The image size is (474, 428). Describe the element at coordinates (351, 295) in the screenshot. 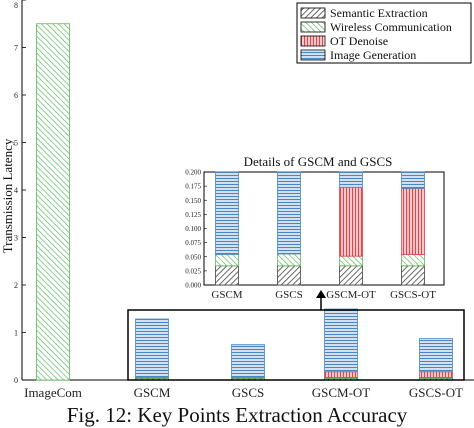

I see `inset-x-tick-label-gscm-ot: GSCM-OT` at that location.